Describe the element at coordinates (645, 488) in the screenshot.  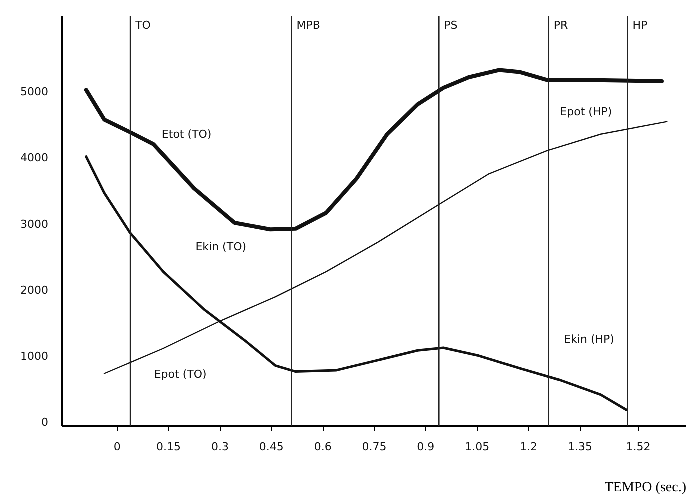
I see `x-axis-title: TEMPO (sec.)` at that location.